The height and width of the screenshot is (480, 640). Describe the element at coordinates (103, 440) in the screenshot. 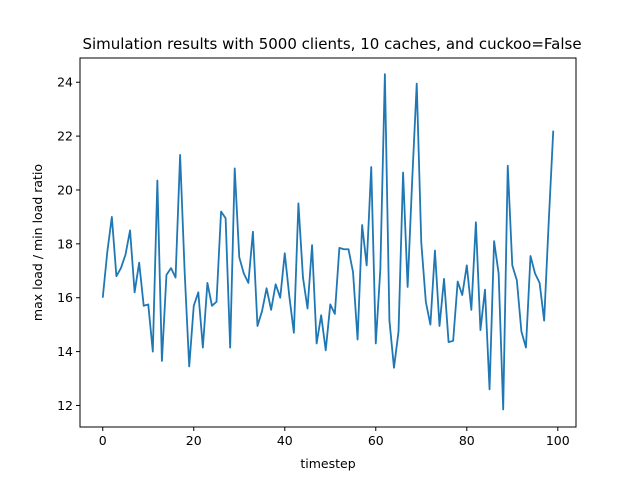

I see `x-tick-label: 0` at that location.